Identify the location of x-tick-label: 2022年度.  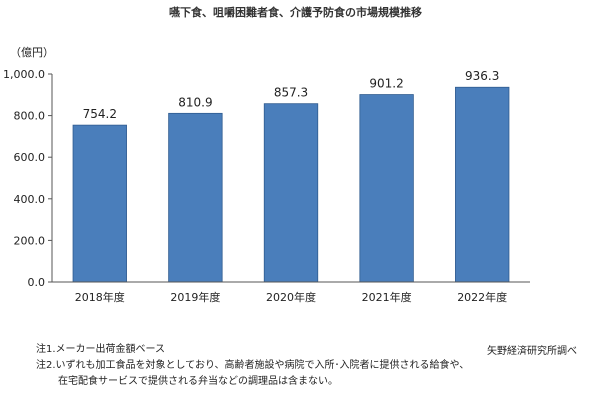
(482, 297).